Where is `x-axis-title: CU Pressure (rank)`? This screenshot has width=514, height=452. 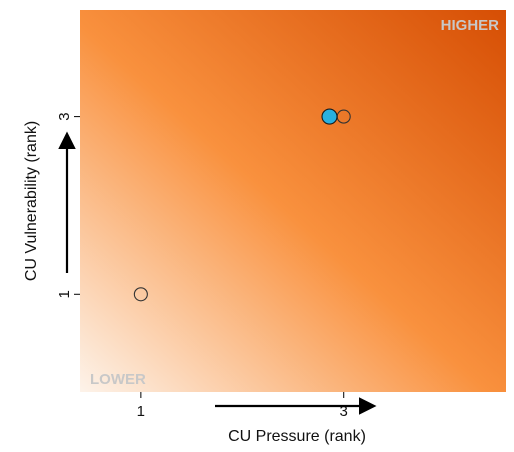
x-axis-title: CU Pressure (rank) is located at coordinates (297, 436).